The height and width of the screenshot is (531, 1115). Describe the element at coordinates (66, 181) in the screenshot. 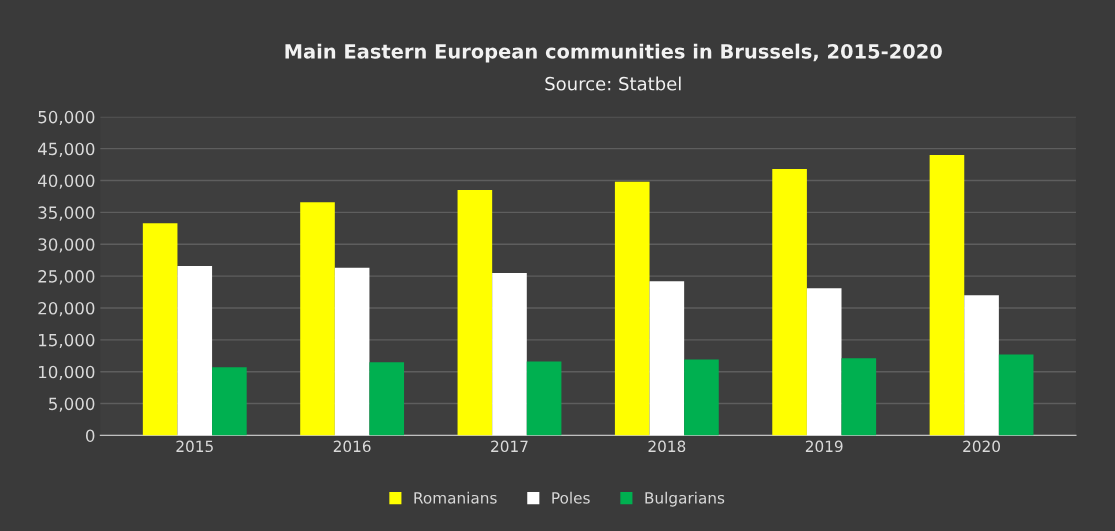

I see `y-tick-label: 40,000` at that location.